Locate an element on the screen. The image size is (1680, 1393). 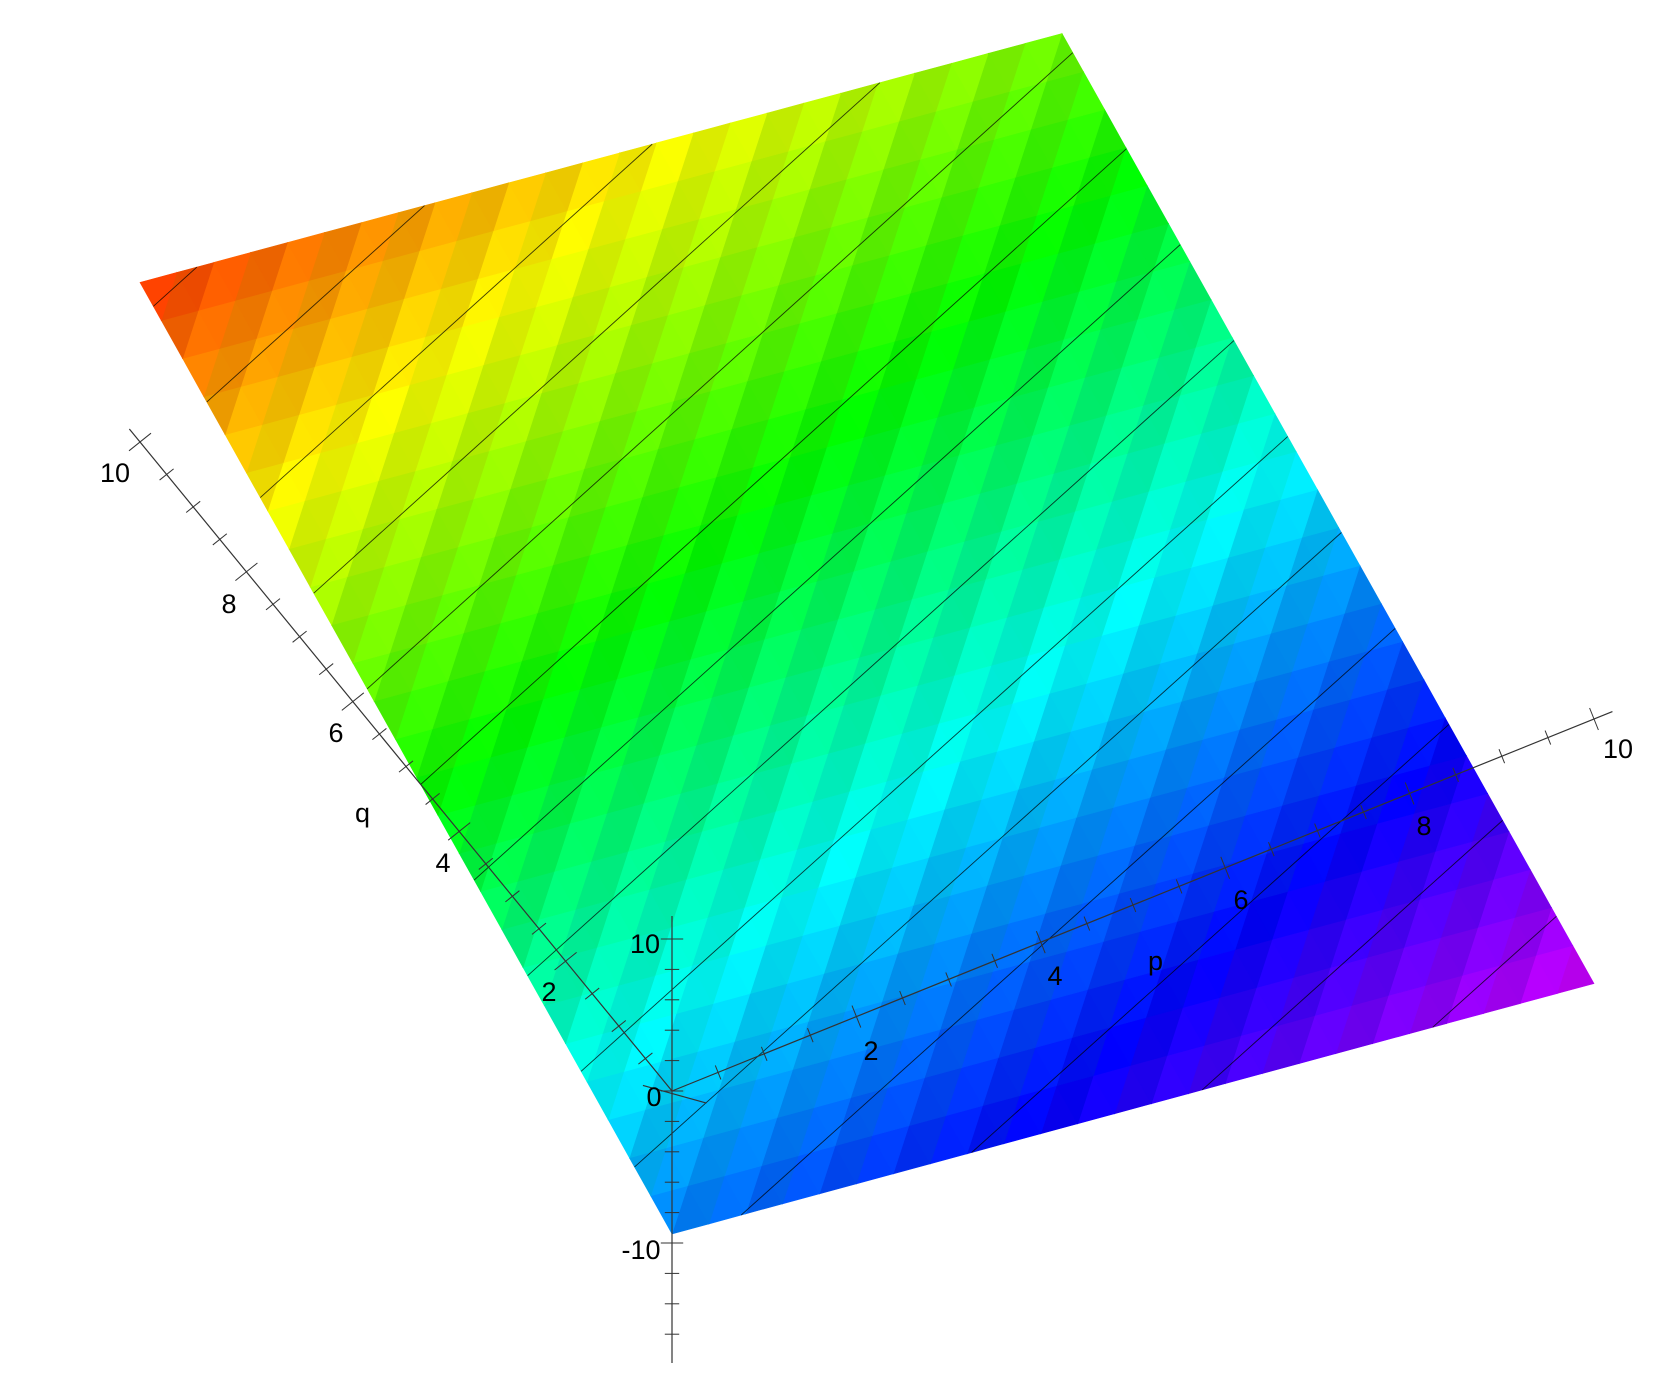
z-tick-label: -10 is located at coordinates (640, 1250).